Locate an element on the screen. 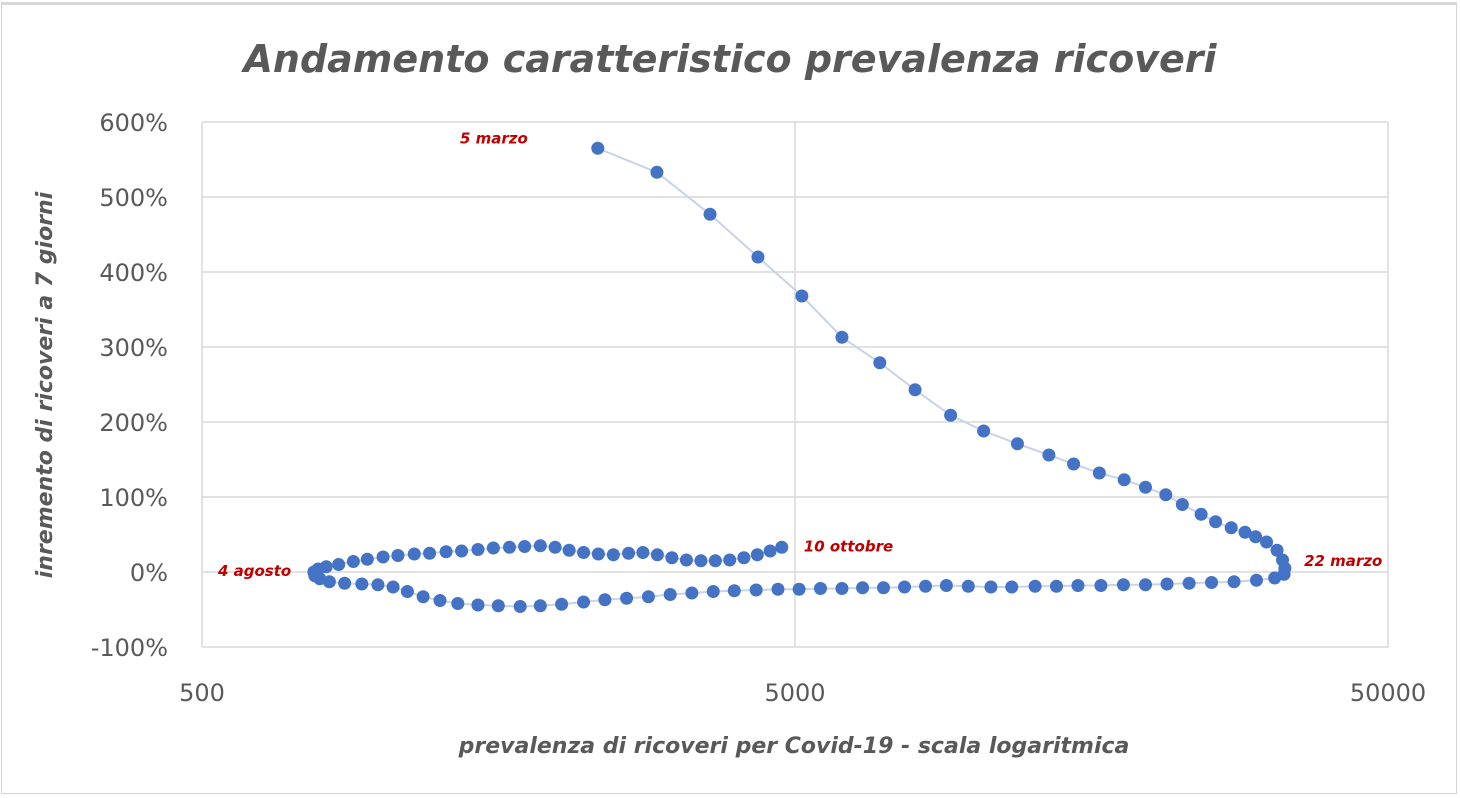 The height and width of the screenshot is (798, 1460). y-tick-label: -100% is located at coordinates (129, 648).